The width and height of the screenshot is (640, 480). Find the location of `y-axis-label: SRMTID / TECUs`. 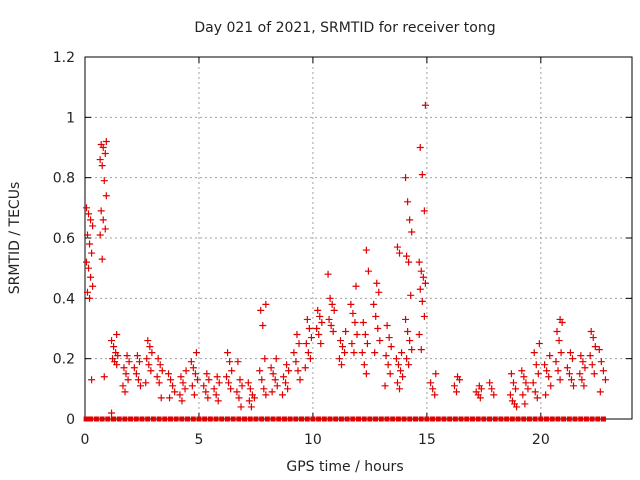

y-axis-label: SRMTID / TECUs is located at coordinates (15, 238).